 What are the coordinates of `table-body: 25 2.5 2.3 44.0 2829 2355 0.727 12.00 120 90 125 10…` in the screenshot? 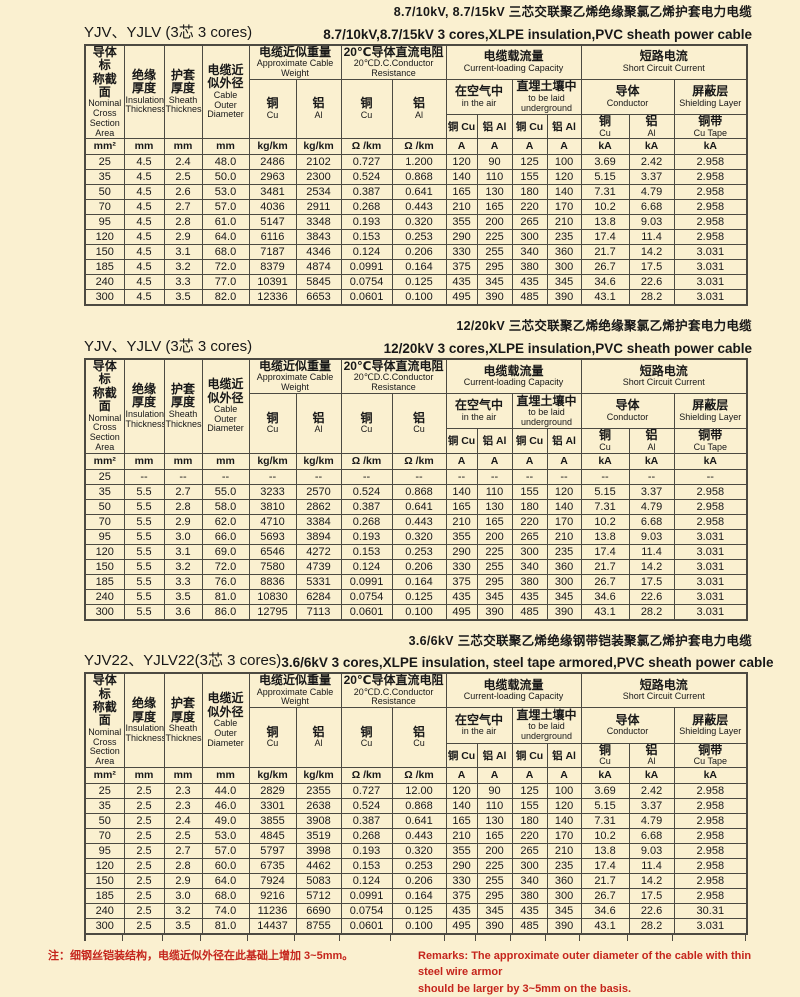 It's located at (416, 858).